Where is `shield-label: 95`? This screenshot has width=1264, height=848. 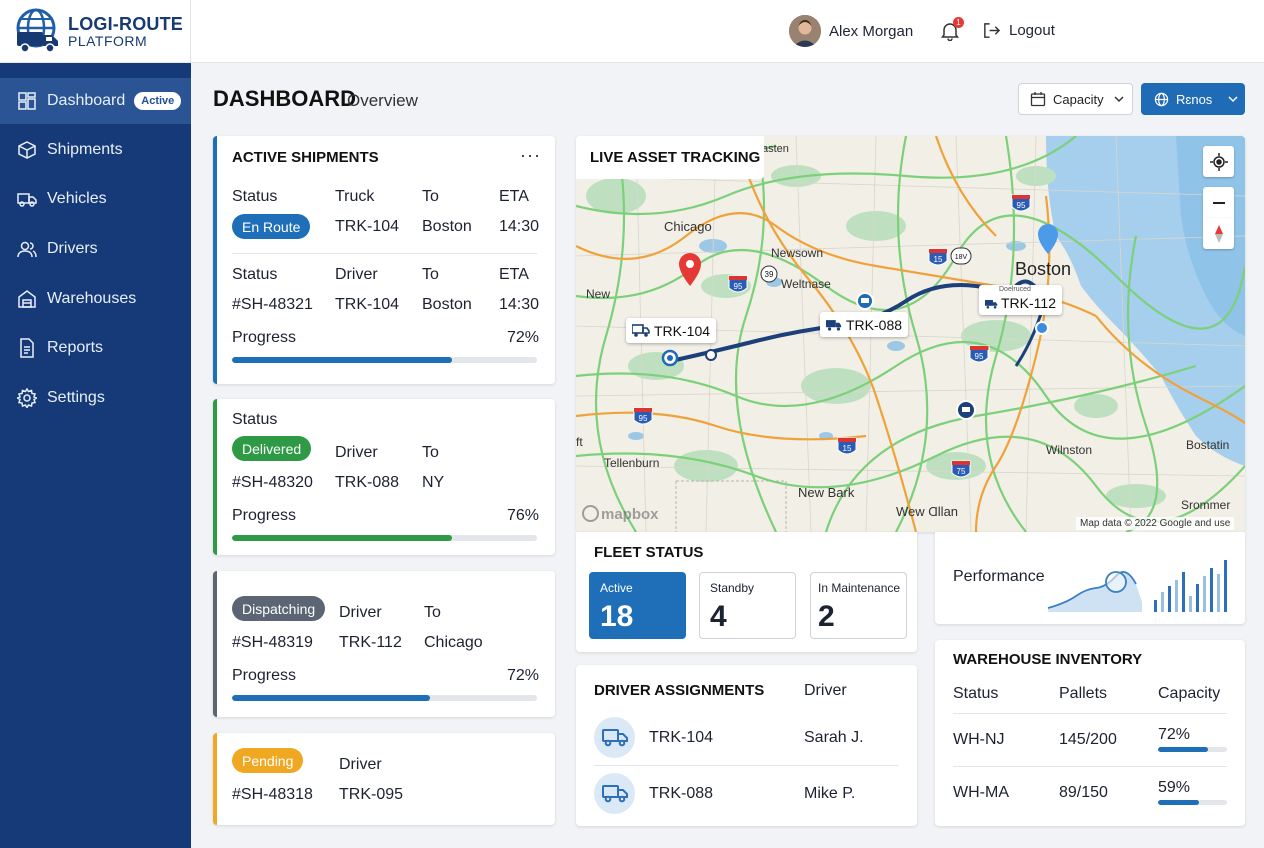
shield-label: 95 is located at coordinates (1021, 205).